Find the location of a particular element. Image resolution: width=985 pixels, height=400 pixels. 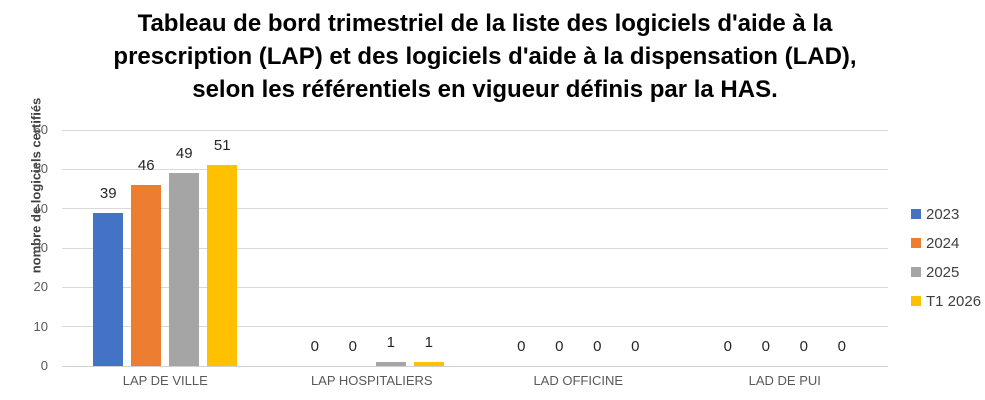

legend-item: 2023 is located at coordinates (935, 214).